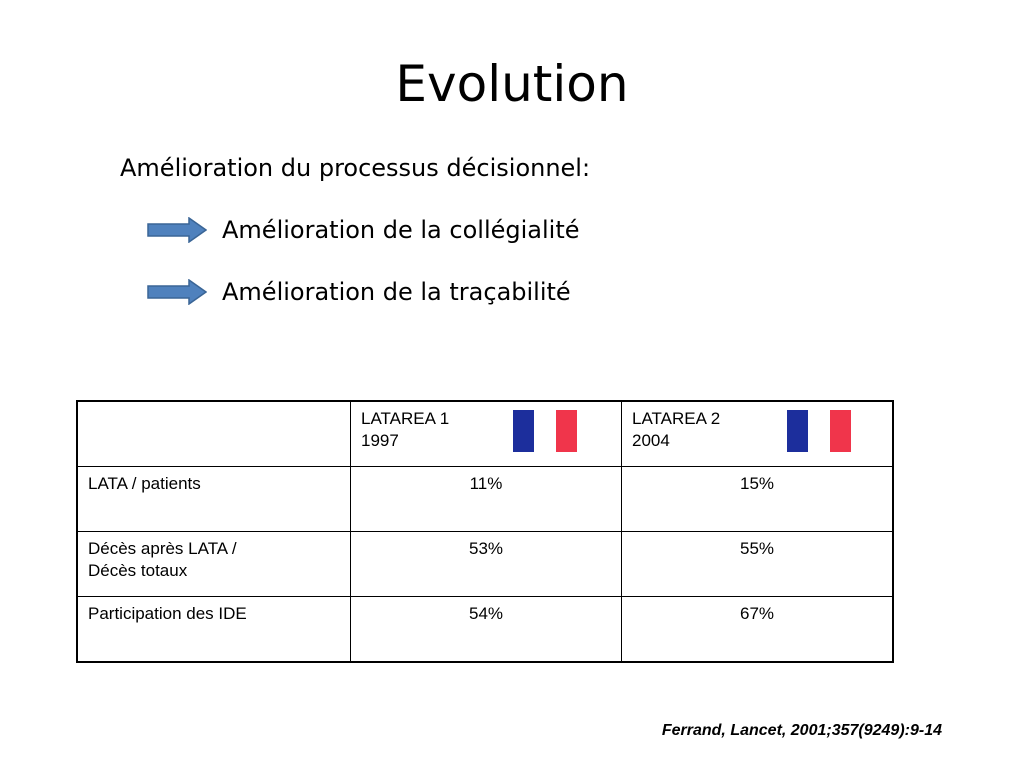 This screenshot has width=1024, height=768. I want to click on table-row: LATA / patients 11% 15%, so click(485, 499).